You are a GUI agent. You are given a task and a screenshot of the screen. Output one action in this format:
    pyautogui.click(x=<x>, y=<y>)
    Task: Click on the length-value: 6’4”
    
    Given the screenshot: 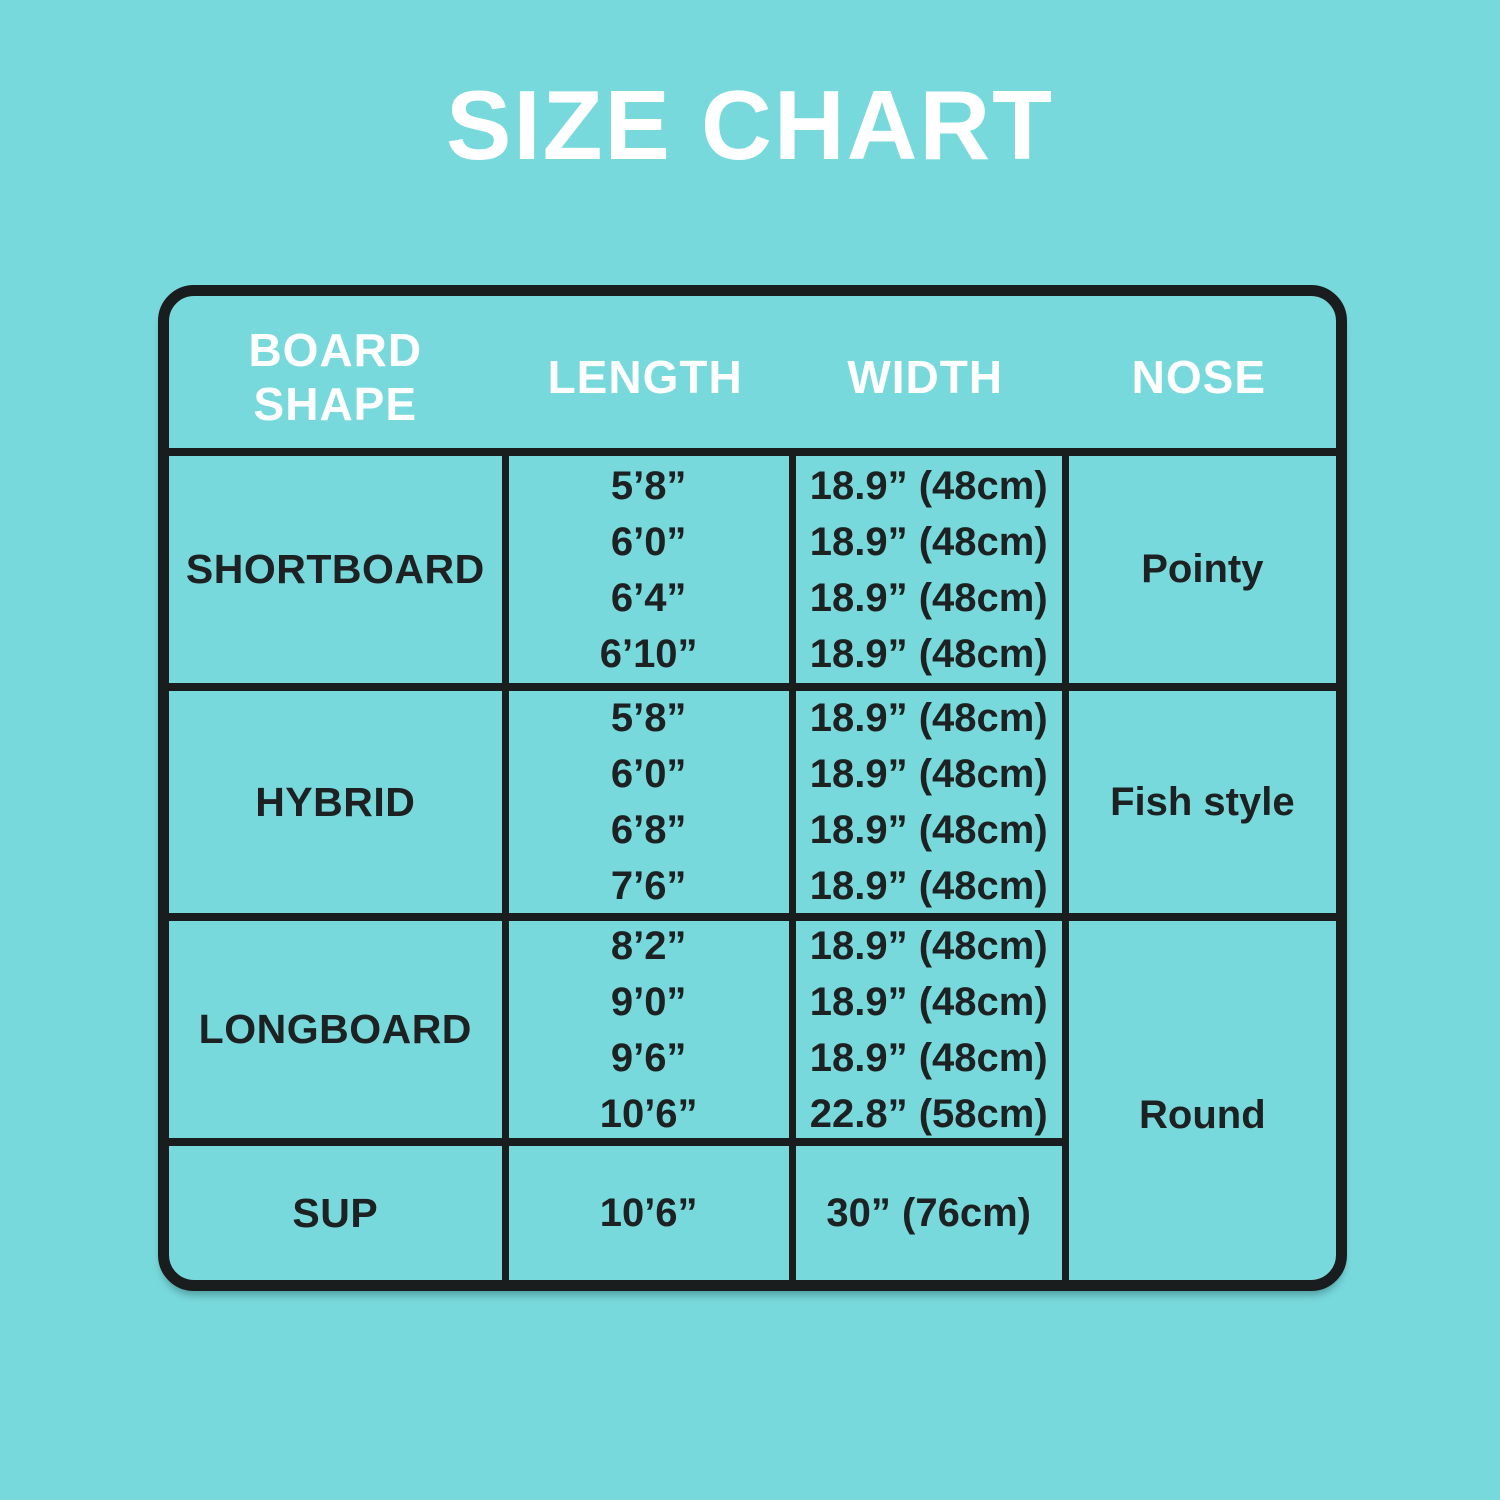 What is the action you would take?
    pyautogui.click(x=648, y=597)
    